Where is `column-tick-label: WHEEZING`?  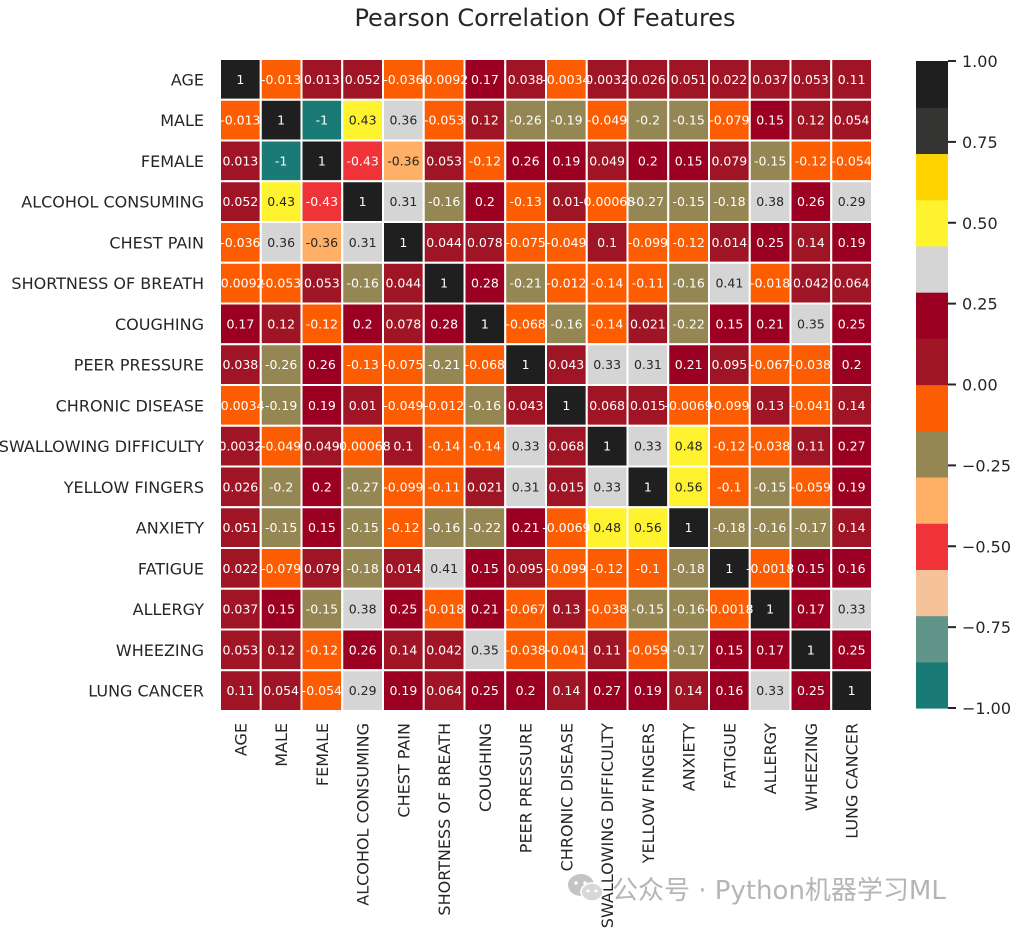 column-tick-label: WHEEZING is located at coordinates (811, 767).